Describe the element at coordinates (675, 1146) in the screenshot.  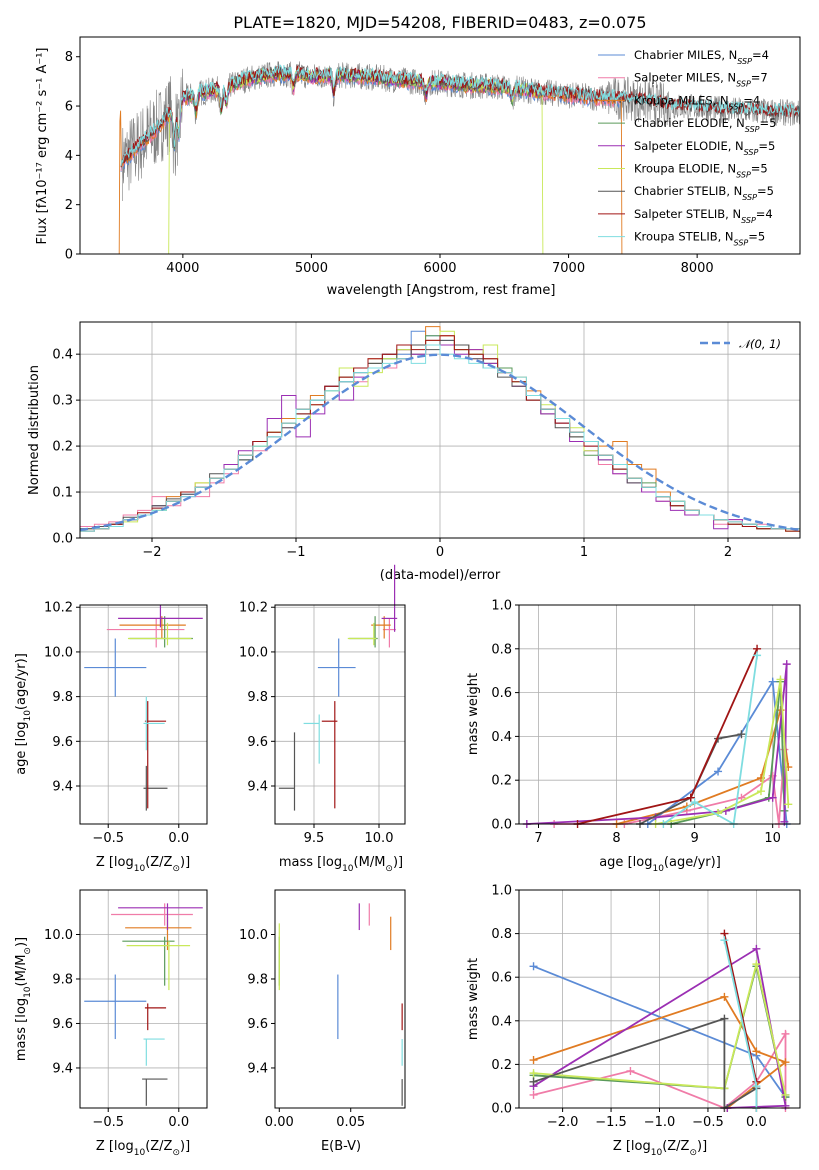
I see `label-part: (Z/Z` at that location.